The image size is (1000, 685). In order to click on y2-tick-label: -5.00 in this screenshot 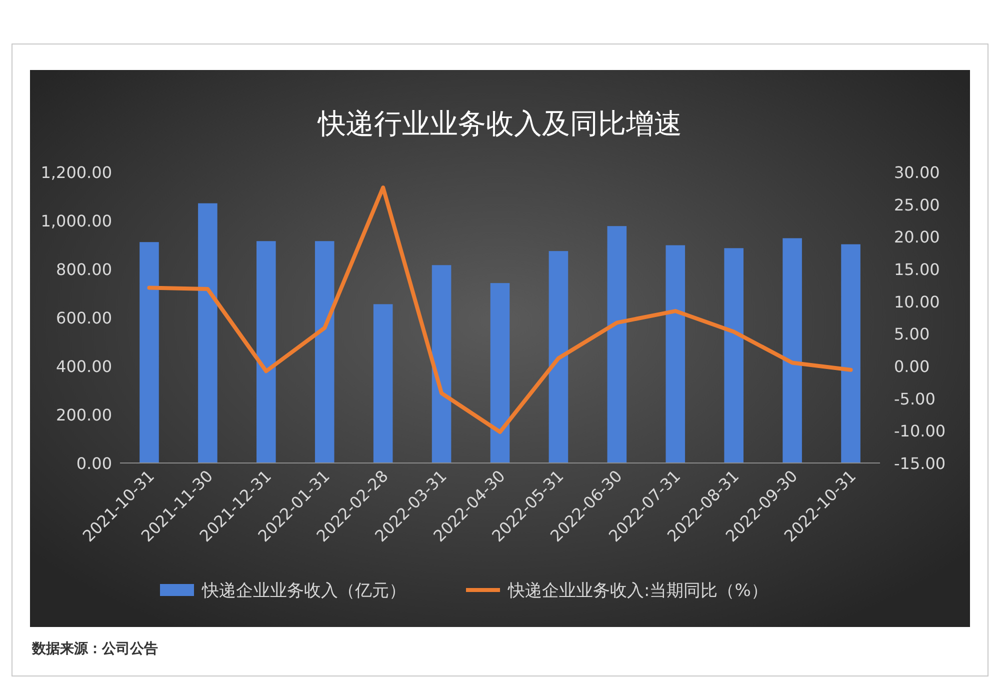, I will do `click(915, 398)`.